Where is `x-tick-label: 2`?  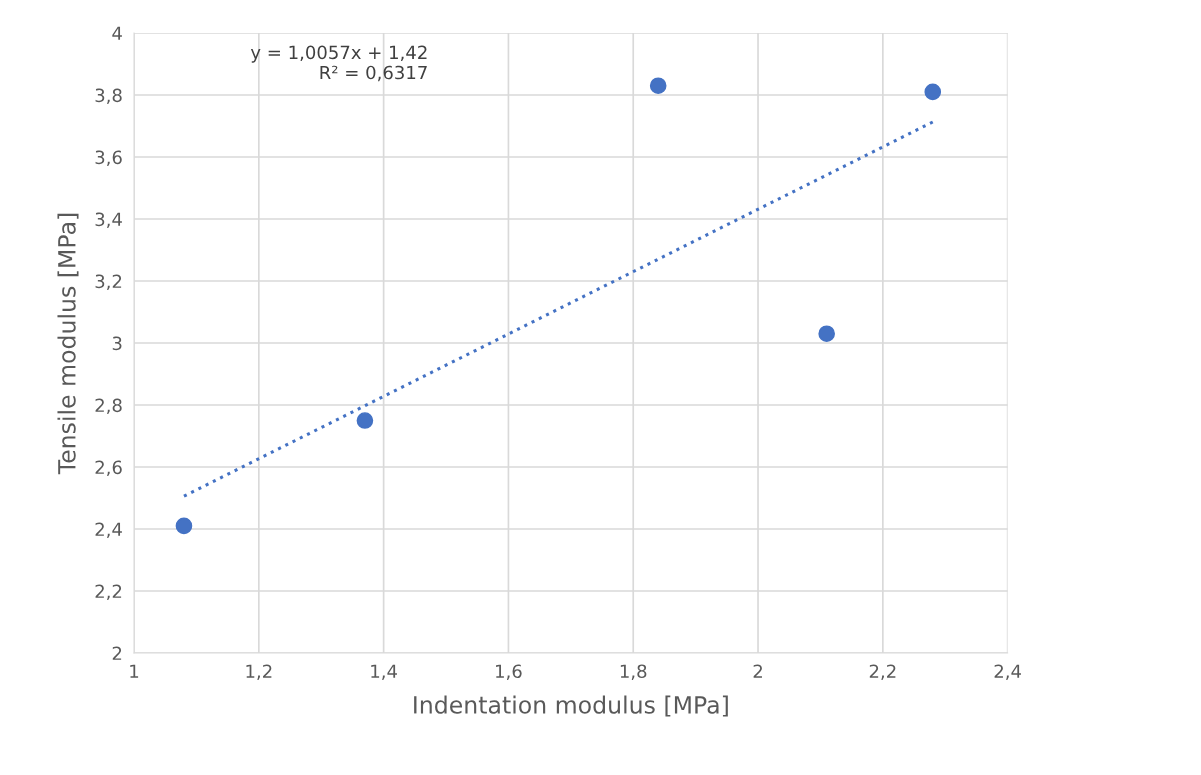
x-tick-label: 2 is located at coordinates (757, 671).